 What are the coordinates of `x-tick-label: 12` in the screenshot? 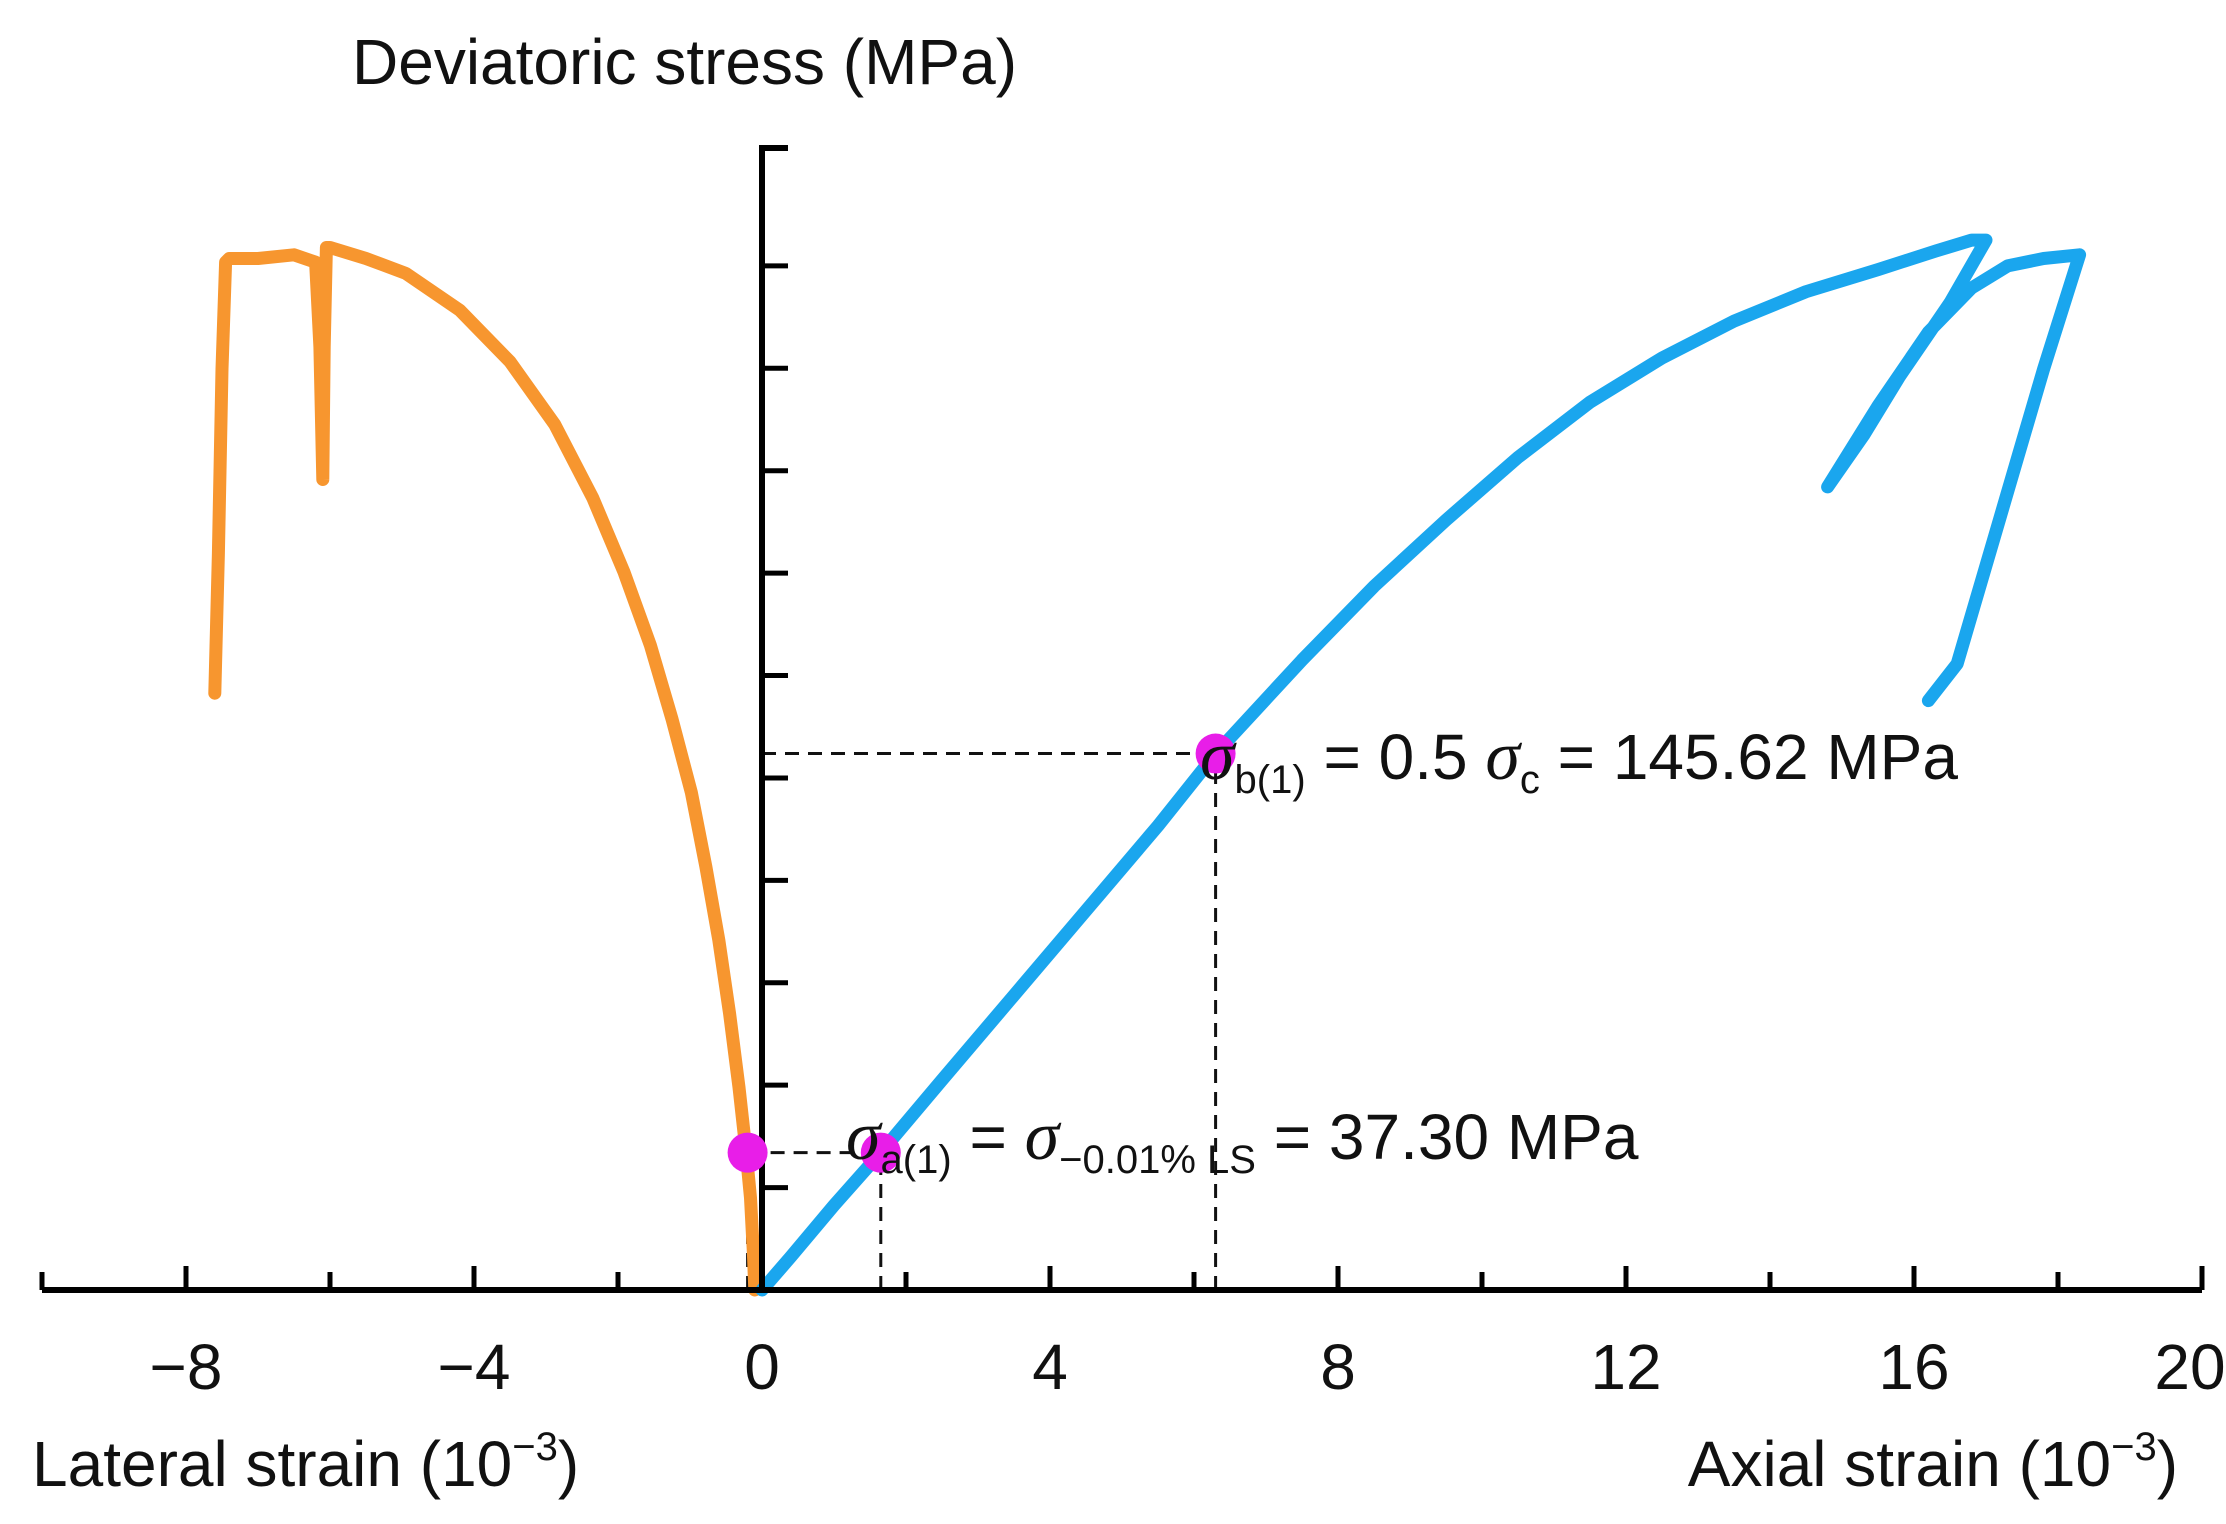 It's located at (1626, 1367).